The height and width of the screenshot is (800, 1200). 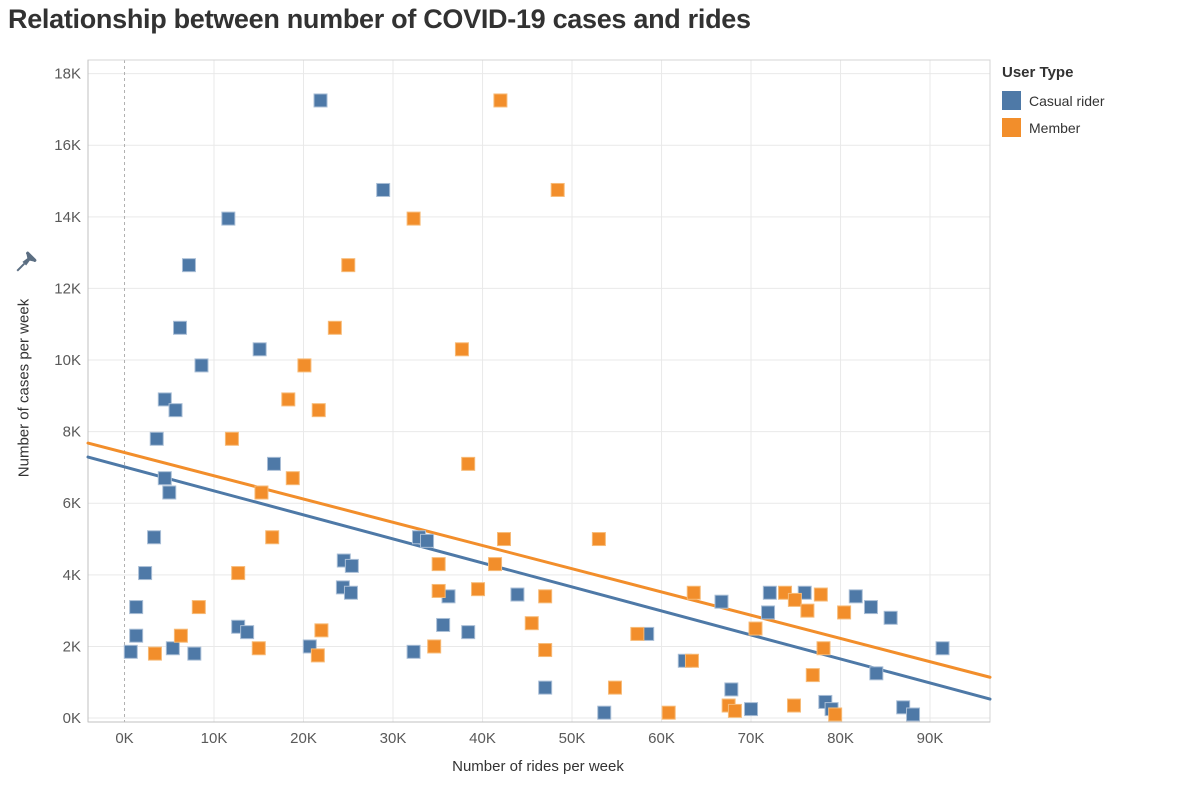 What do you see at coordinates (72, 575) in the screenshot?
I see `y-tick-label: 4K` at bounding box center [72, 575].